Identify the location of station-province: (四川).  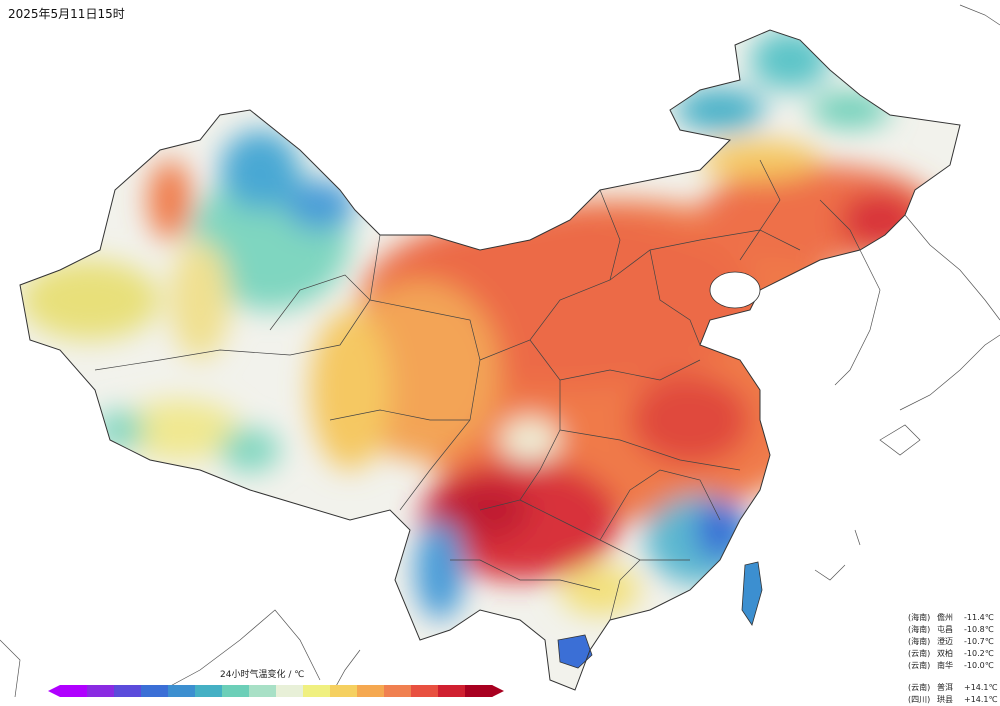
(919, 699).